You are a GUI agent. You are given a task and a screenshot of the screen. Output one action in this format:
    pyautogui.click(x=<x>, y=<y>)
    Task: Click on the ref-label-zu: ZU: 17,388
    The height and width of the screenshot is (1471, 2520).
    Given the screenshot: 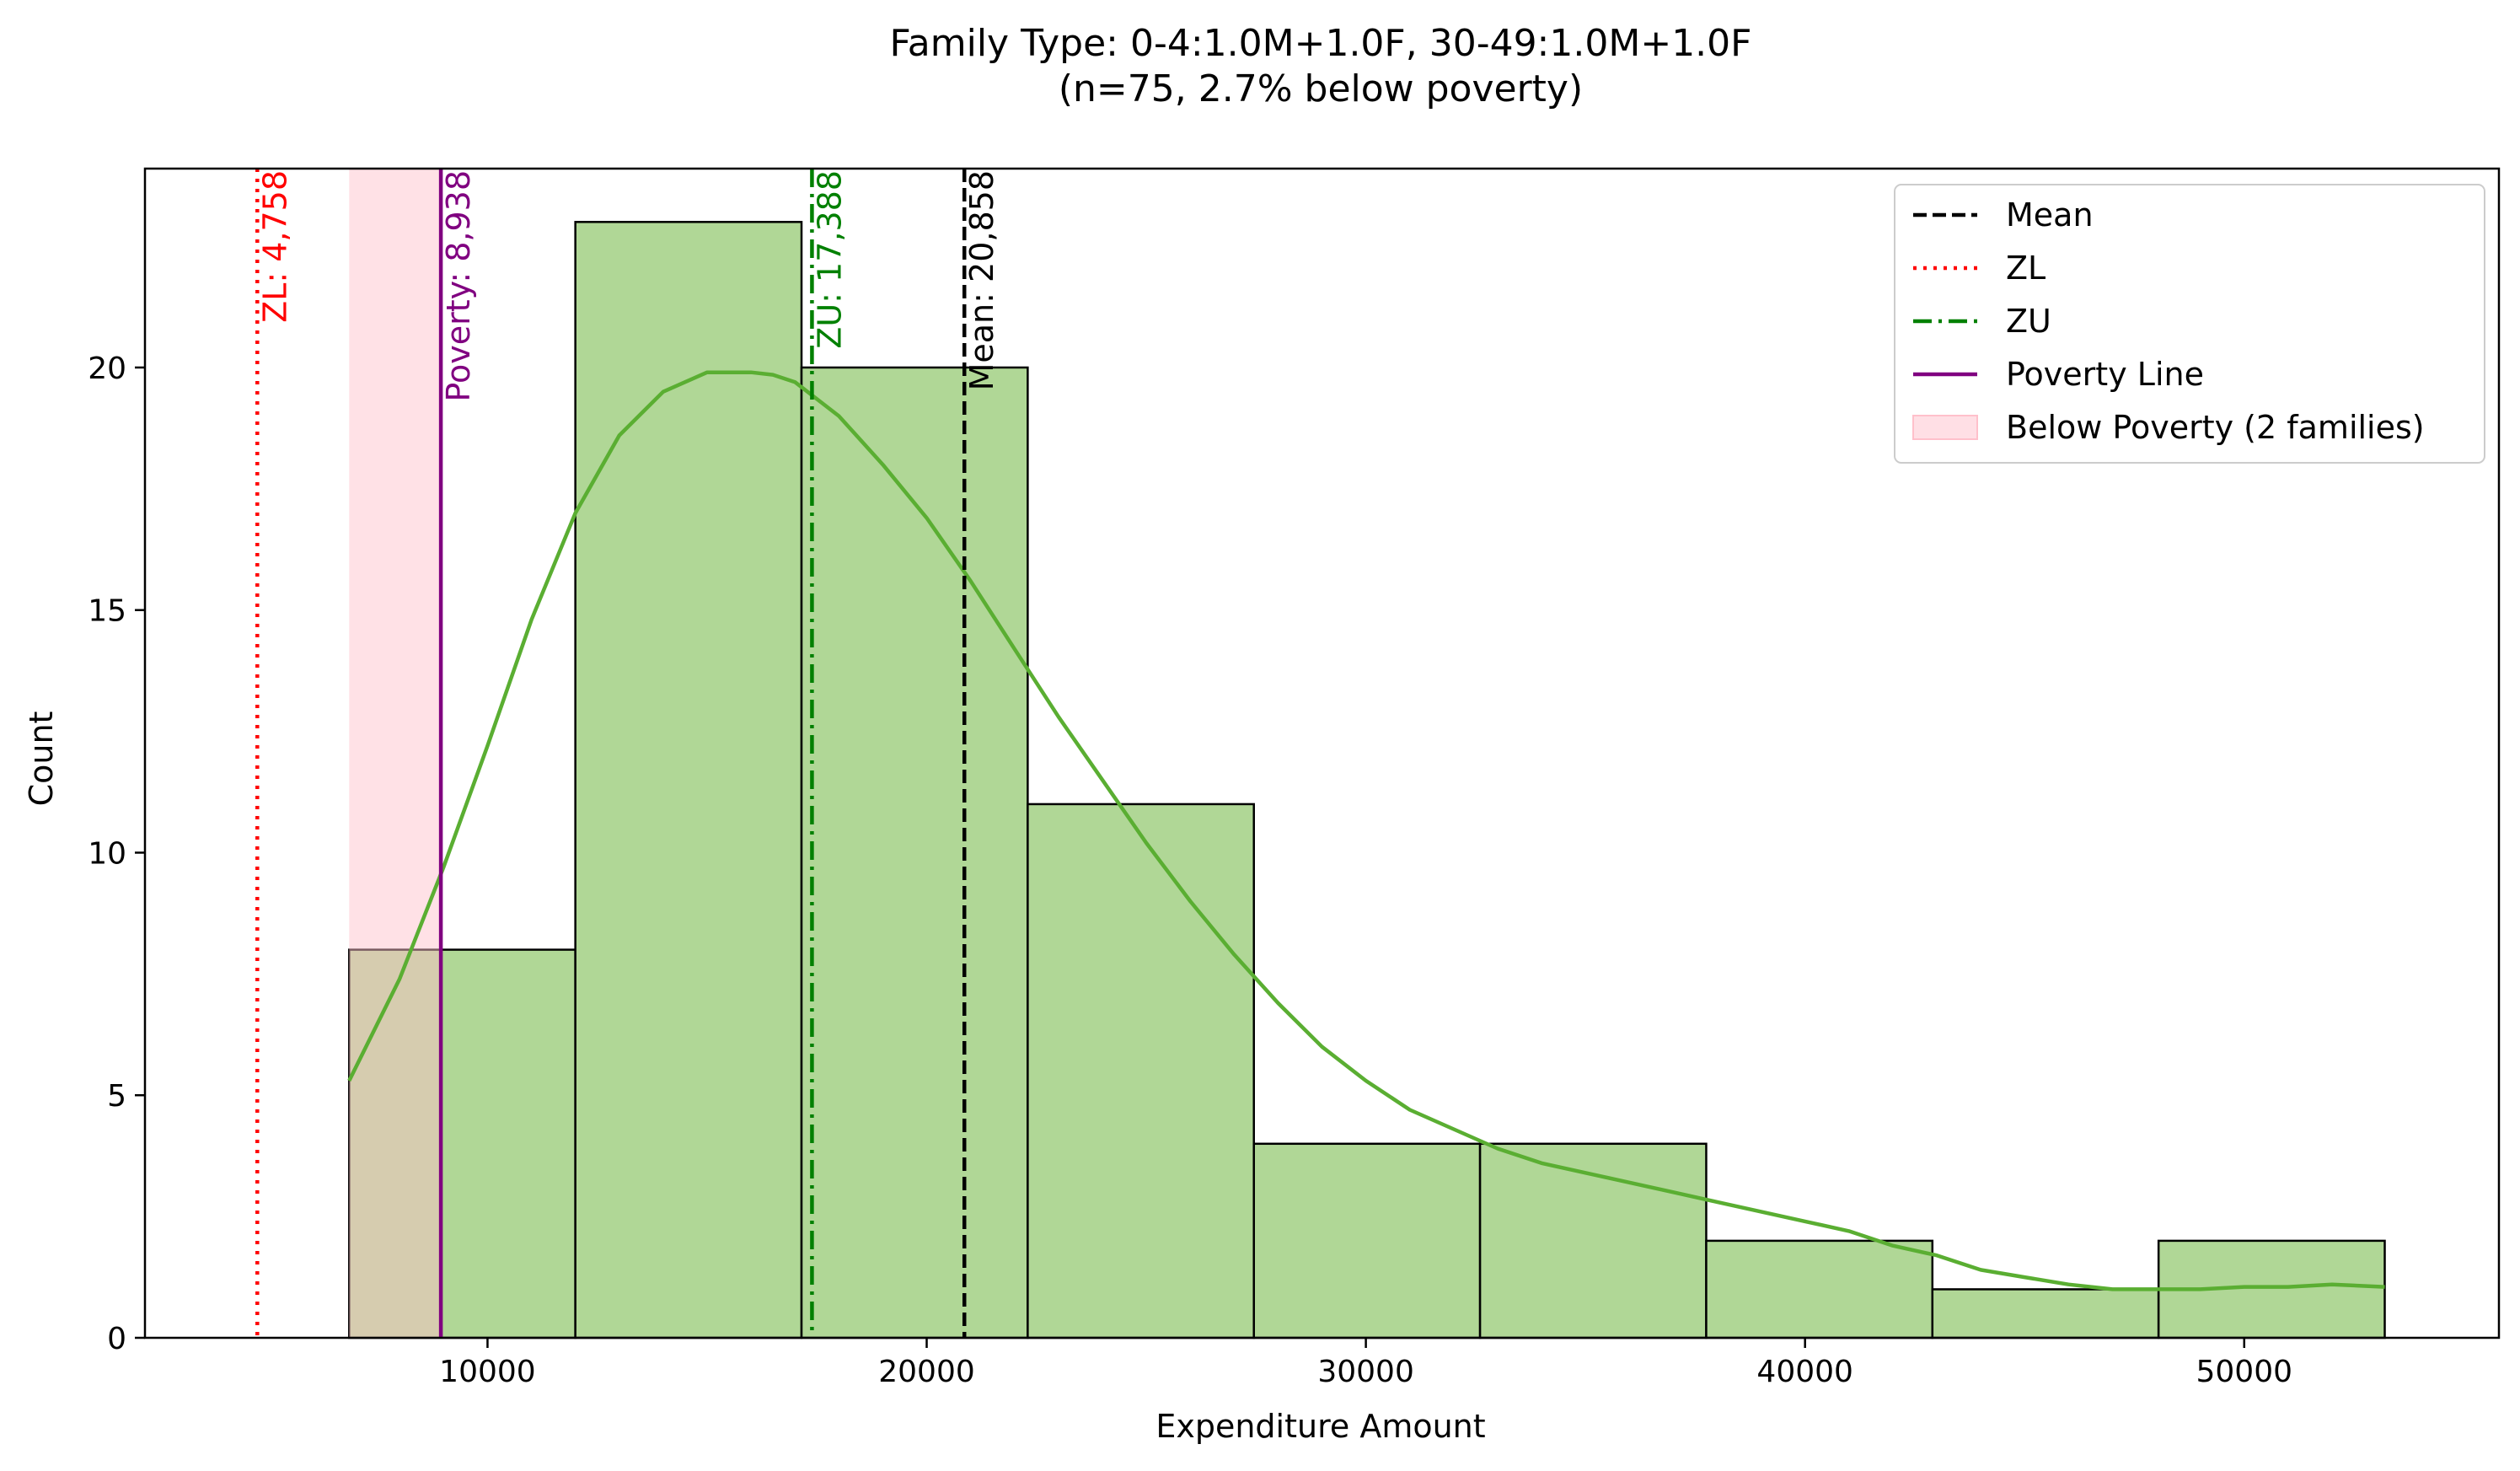 What is the action you would take?
    pyautogui.click(x=829, y=259)
    